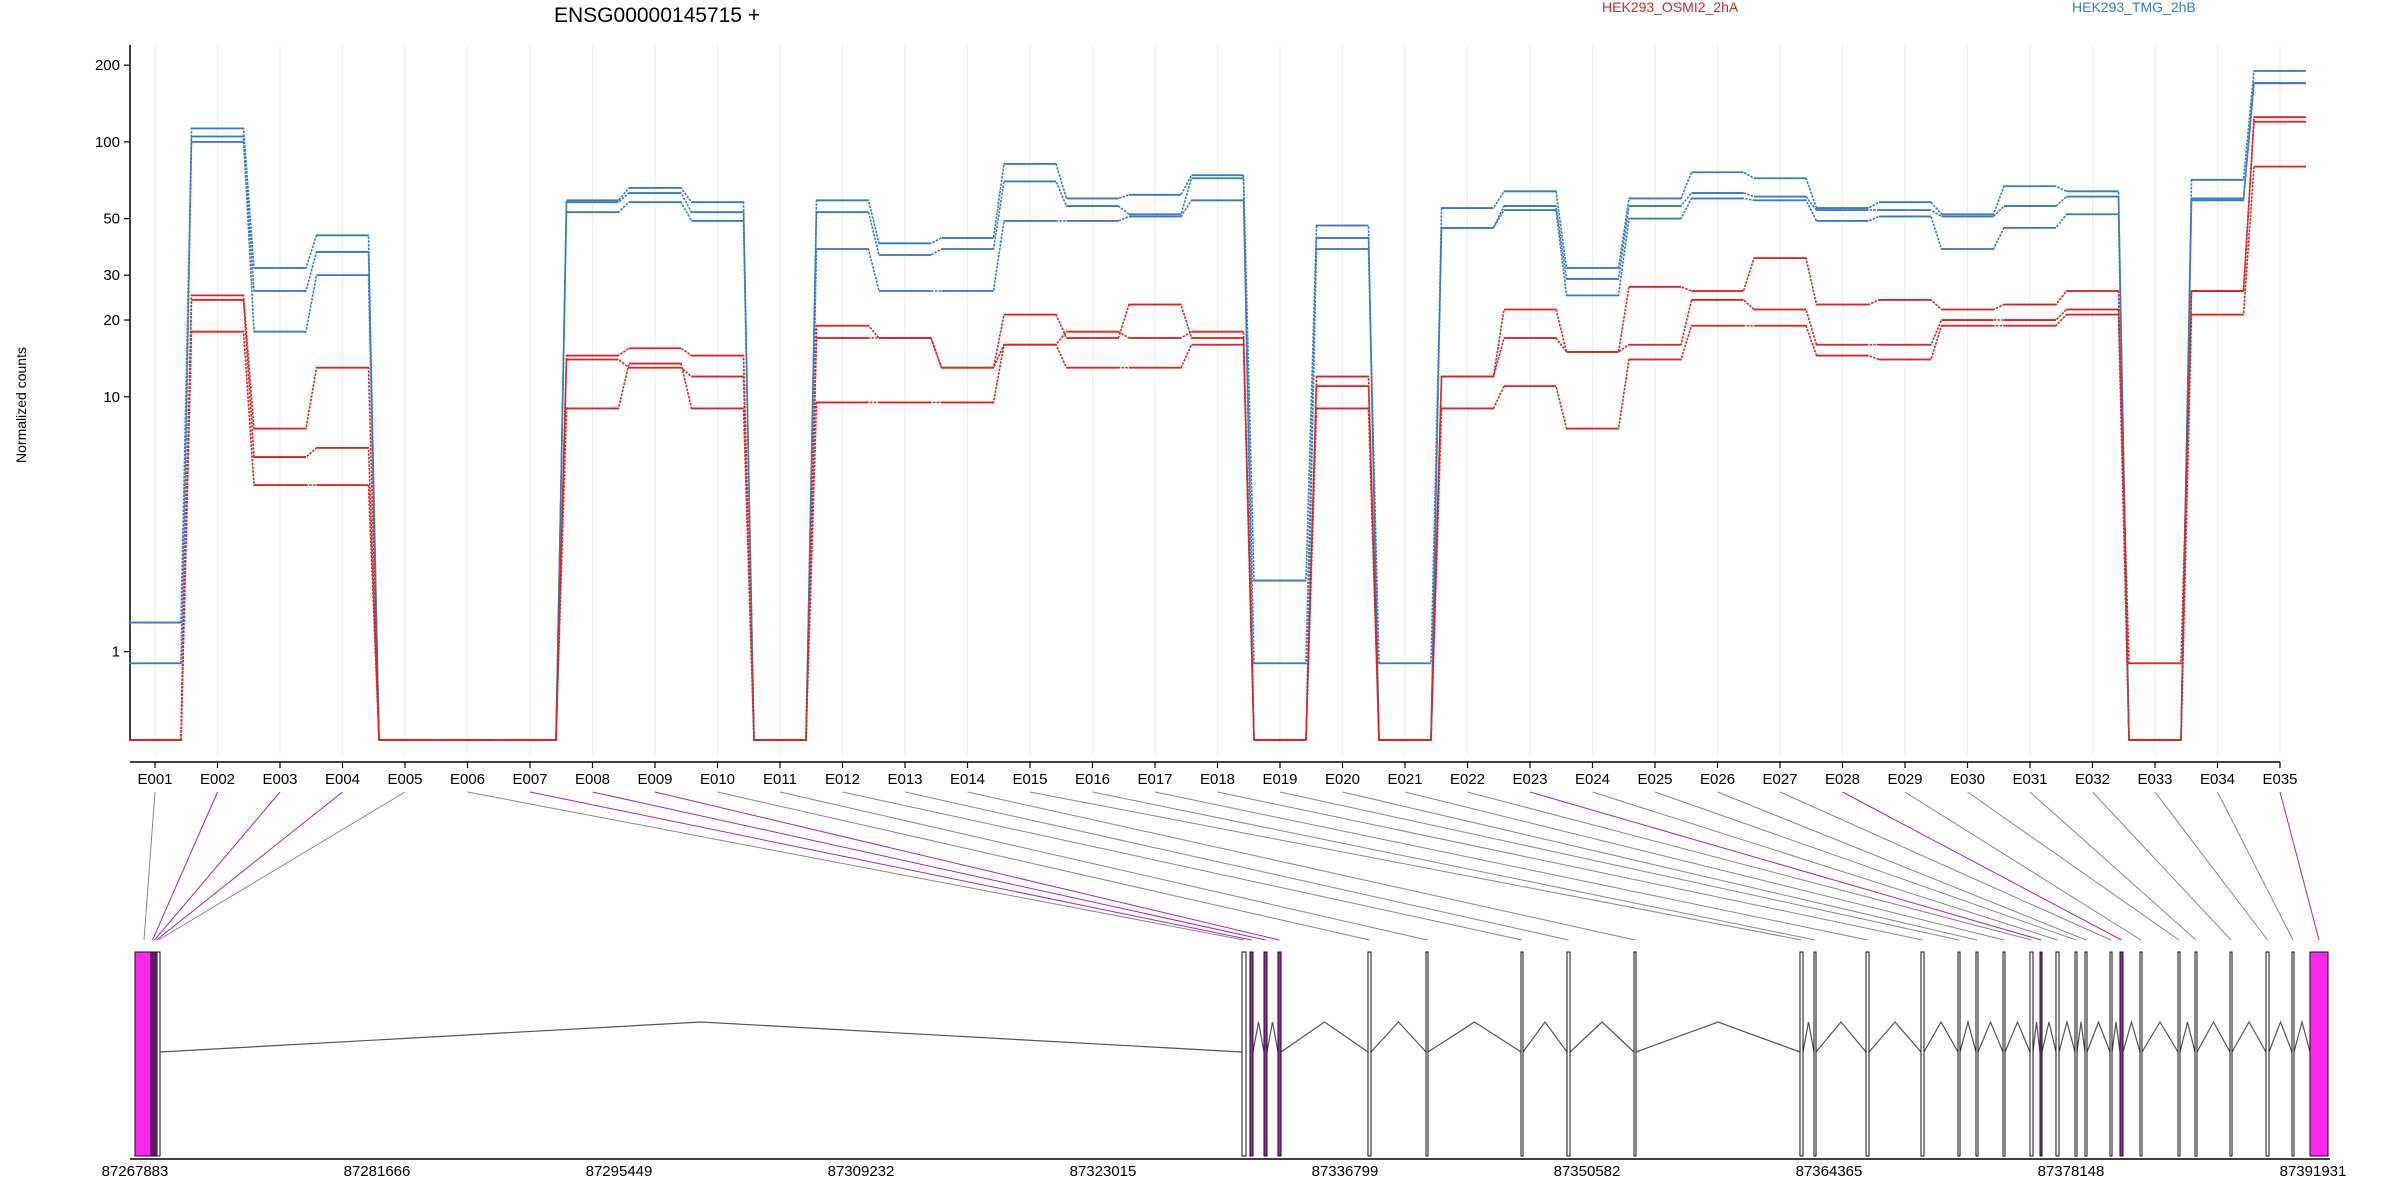  I want to click on coordinate-tick-label-1: 87267883, so click(135, 1171).